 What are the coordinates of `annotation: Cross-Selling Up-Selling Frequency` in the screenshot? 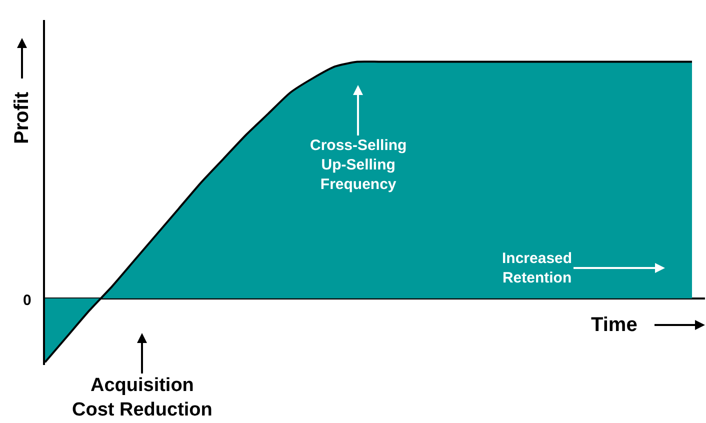 It's located at (358, 165).